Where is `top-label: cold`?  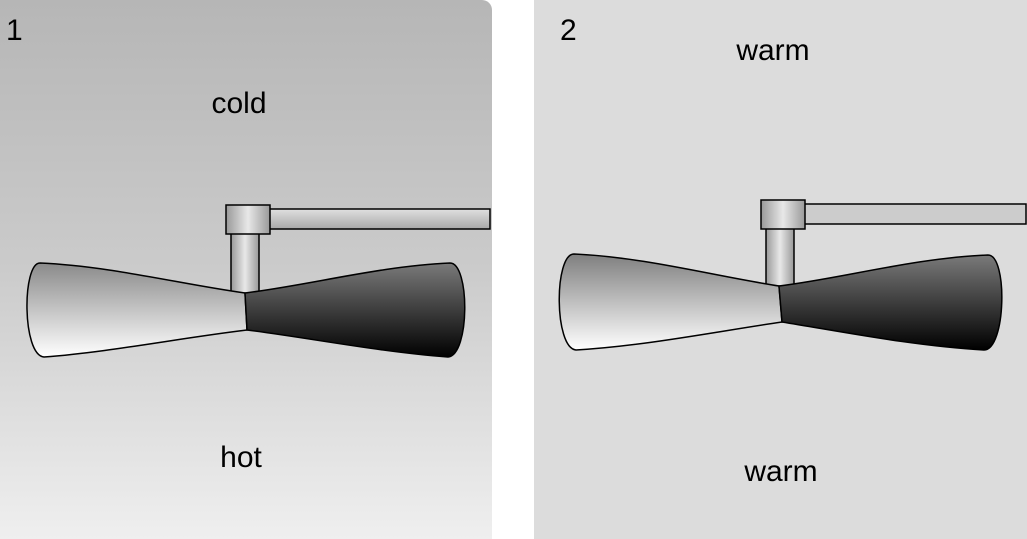
top-label: cold is located at coordinates (239, 103).